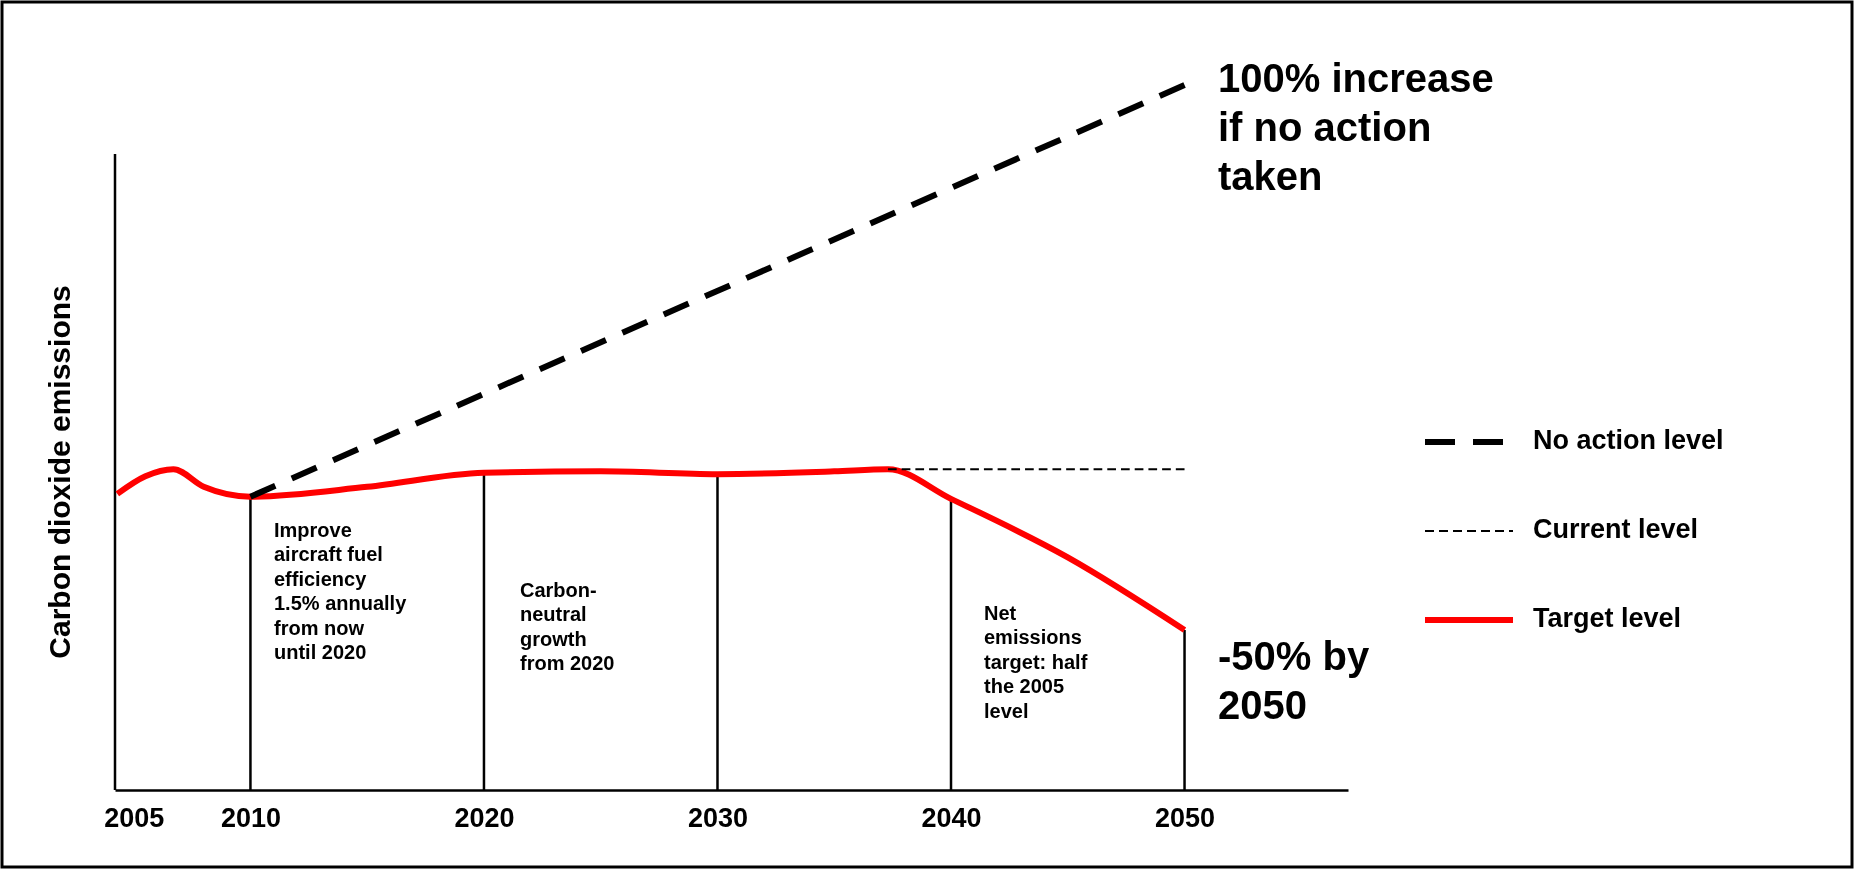 Image resolution: width=1854 pixels, height=869 pixels. Describe the element at coordinates (59, 472) in the screenshot. I see `y-axis-title: Carbon dioxide emissions` at that location.